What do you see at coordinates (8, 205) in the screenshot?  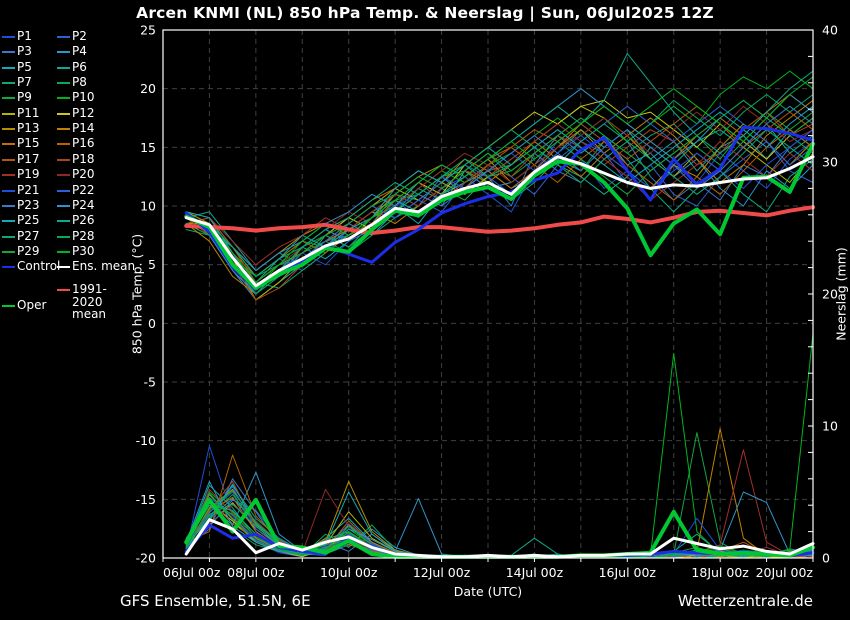 I see `legend-swatch-p23` at bounding box center [8, 205].